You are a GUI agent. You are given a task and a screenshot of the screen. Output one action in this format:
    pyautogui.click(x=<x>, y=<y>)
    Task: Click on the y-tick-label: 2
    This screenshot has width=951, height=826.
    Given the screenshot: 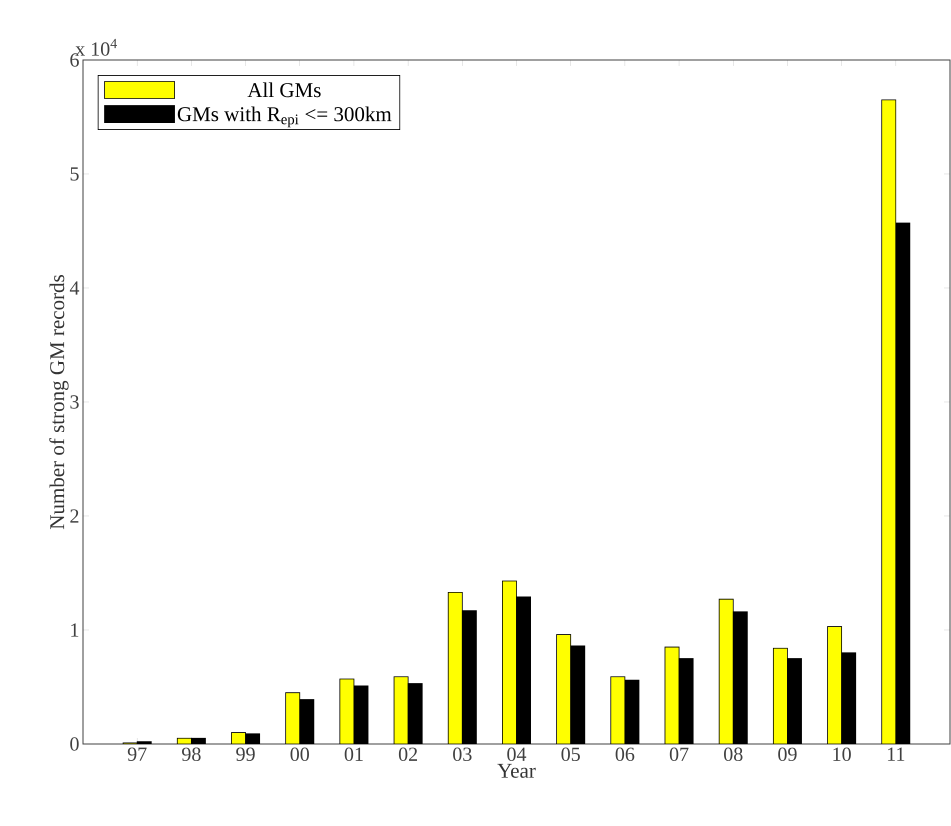 What is the action you would take?
    pyautogui.click(x=74, y=516)
    